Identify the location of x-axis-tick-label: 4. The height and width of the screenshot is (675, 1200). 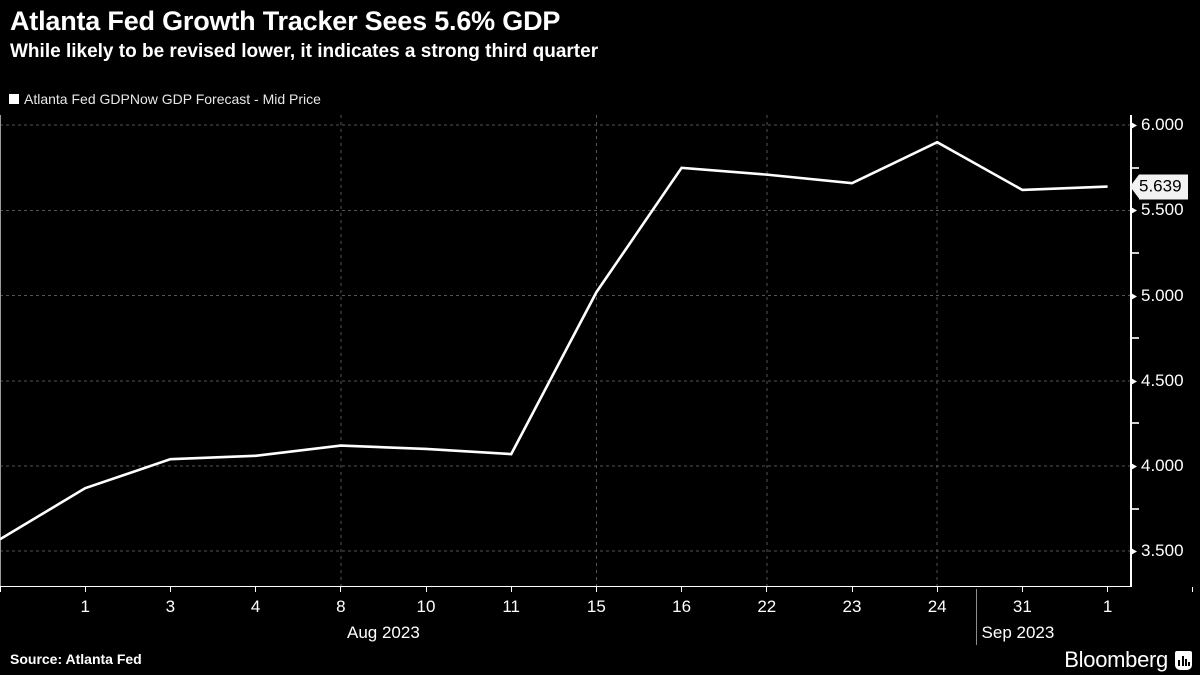
(255, 606).